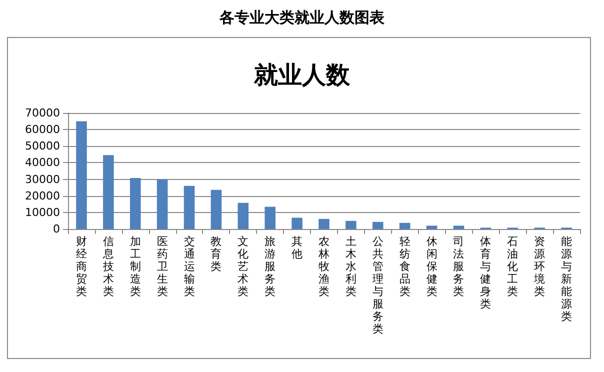 The image size is (604, 372). I want to click on y-tick-label: 70000, so click(42, 113).